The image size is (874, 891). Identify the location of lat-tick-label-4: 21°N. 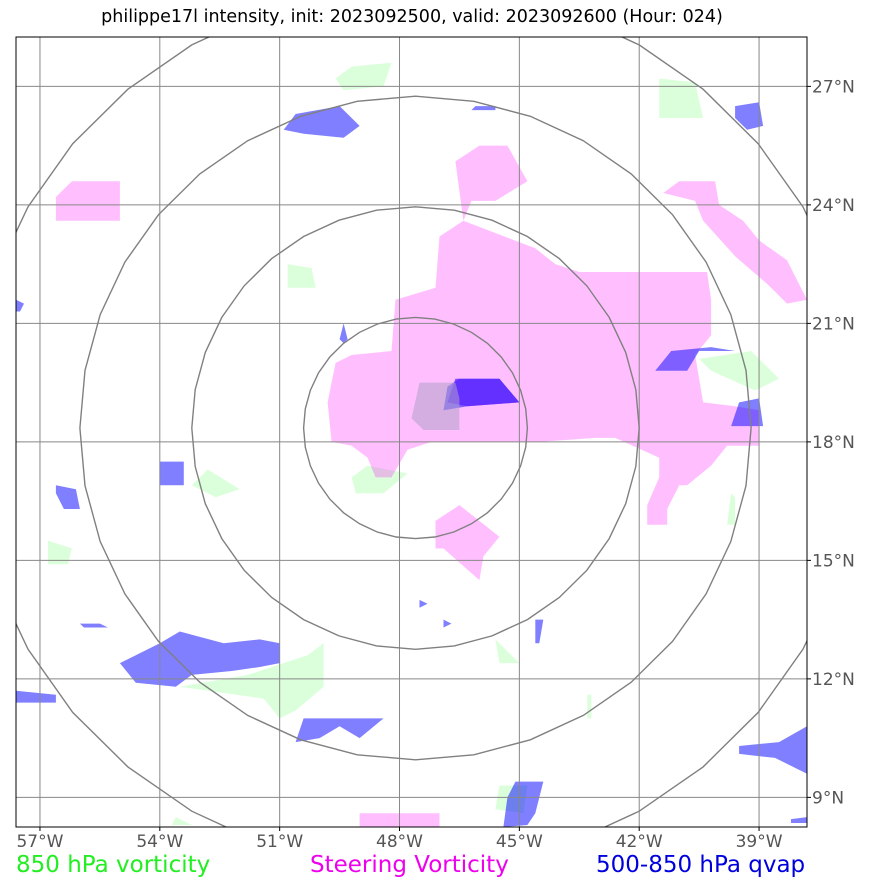
(833, 324).